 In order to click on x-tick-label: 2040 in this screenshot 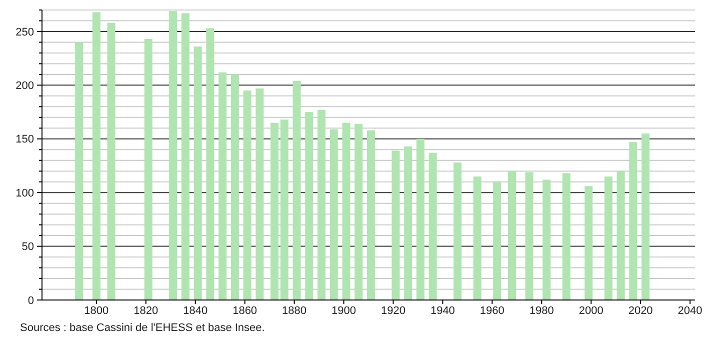, I will do `click(690, 311)`.